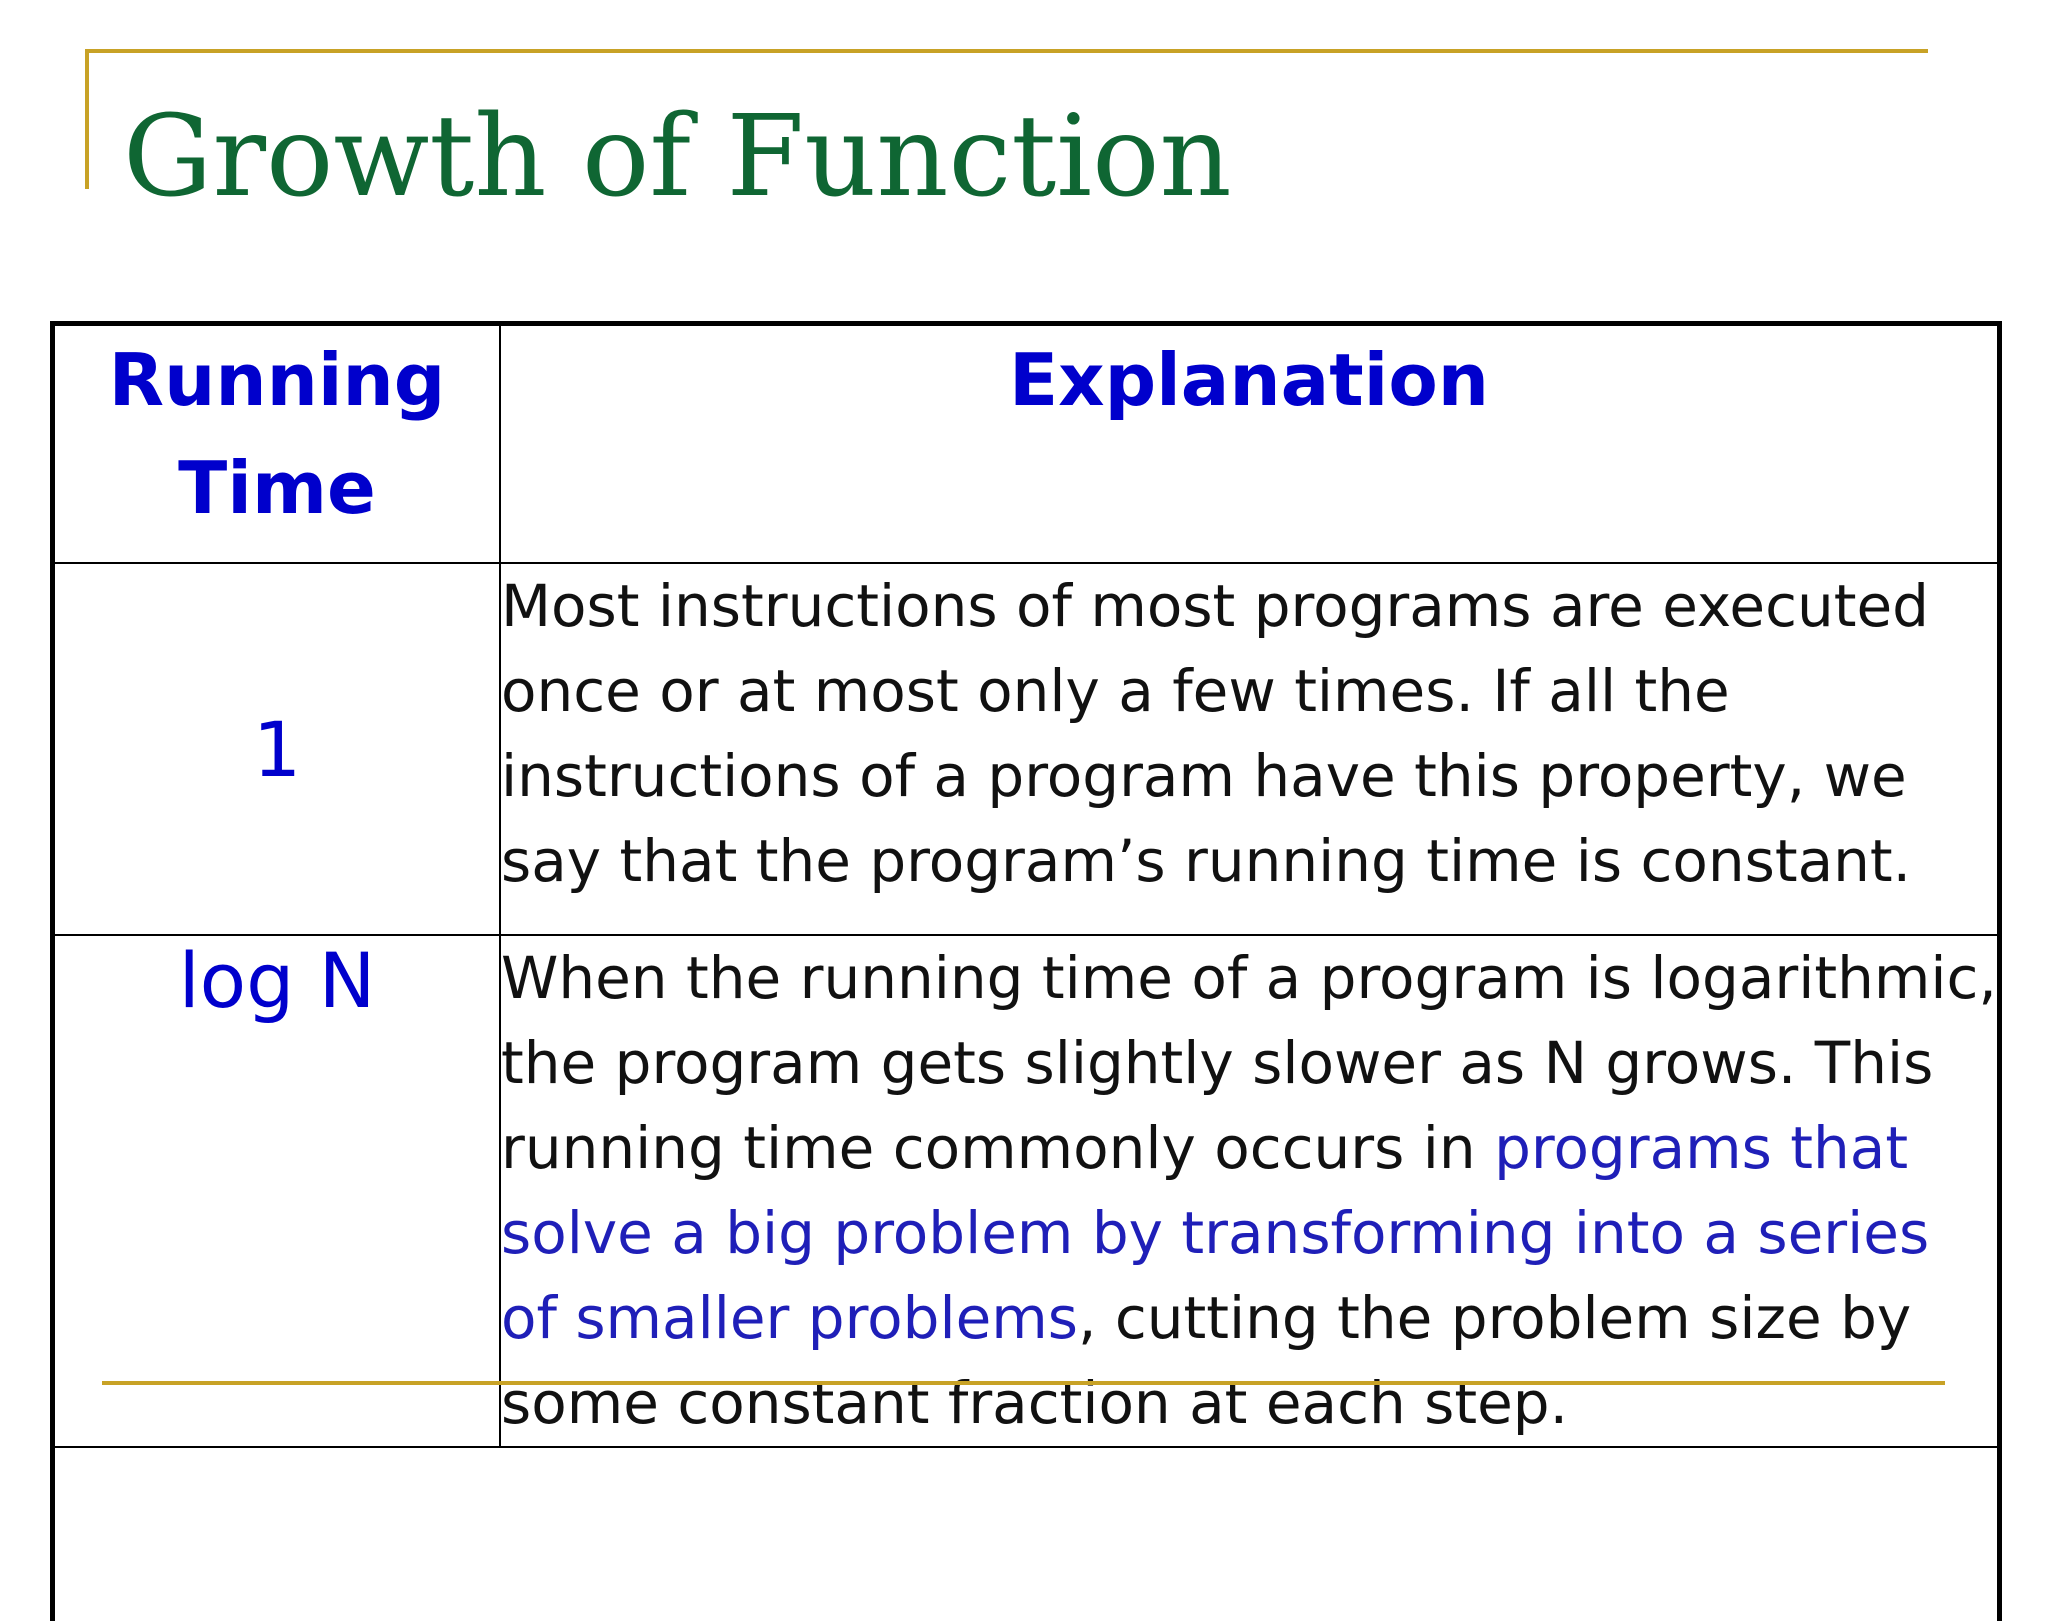 The height and width of the screenshot is (1621, 2048). I want to click on running-time-cell: 1, so click(278, 749).